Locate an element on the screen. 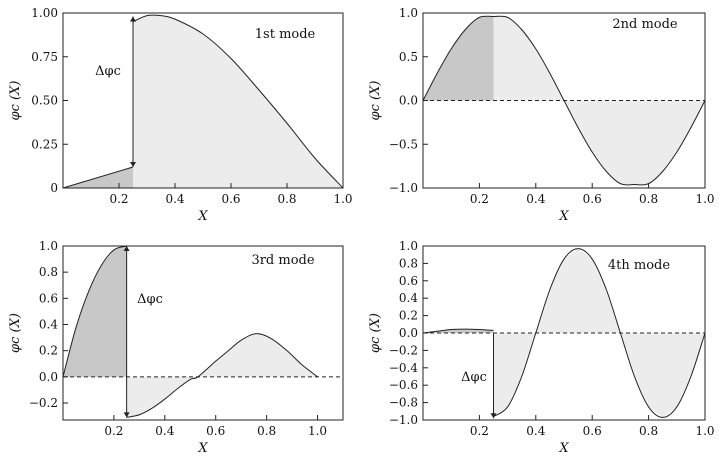 The height and width of the screenshot is (467, 728). y-tick-label: 0.25 is located at coordinates (44, 144).